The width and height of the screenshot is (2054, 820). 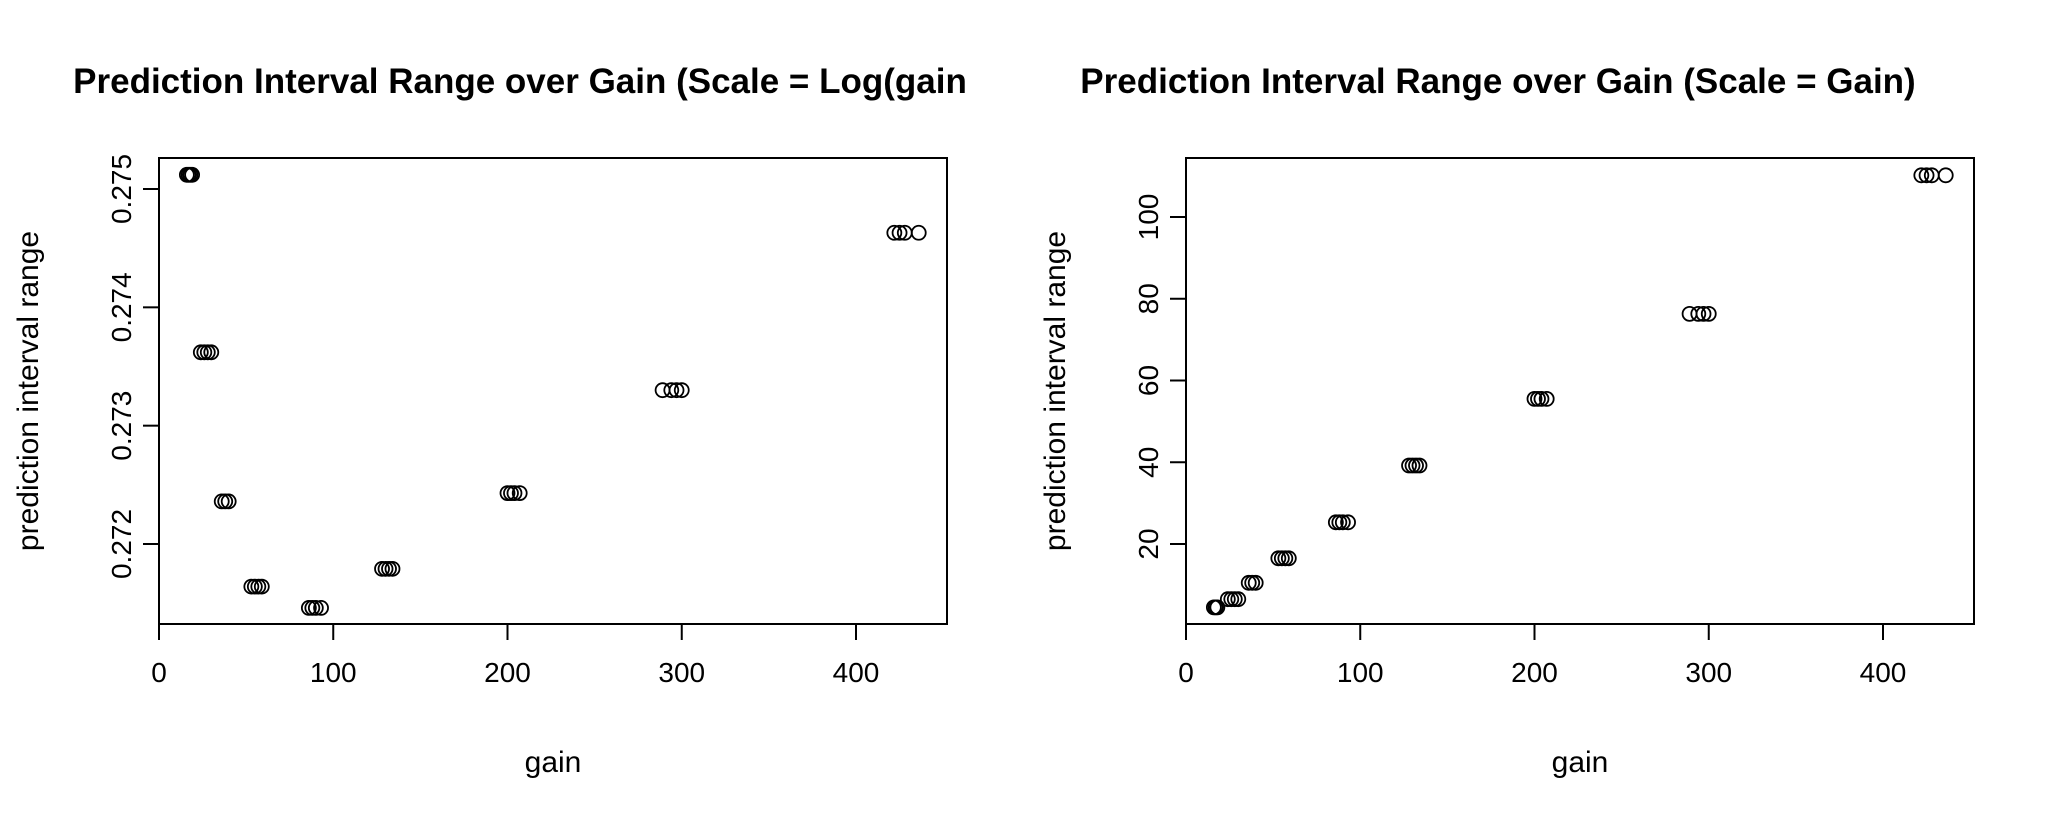 What do you see at coordinates (1148, 298) in the screenshot?
I see `y-tick-label: 80` at bounding box center [1148, 298].